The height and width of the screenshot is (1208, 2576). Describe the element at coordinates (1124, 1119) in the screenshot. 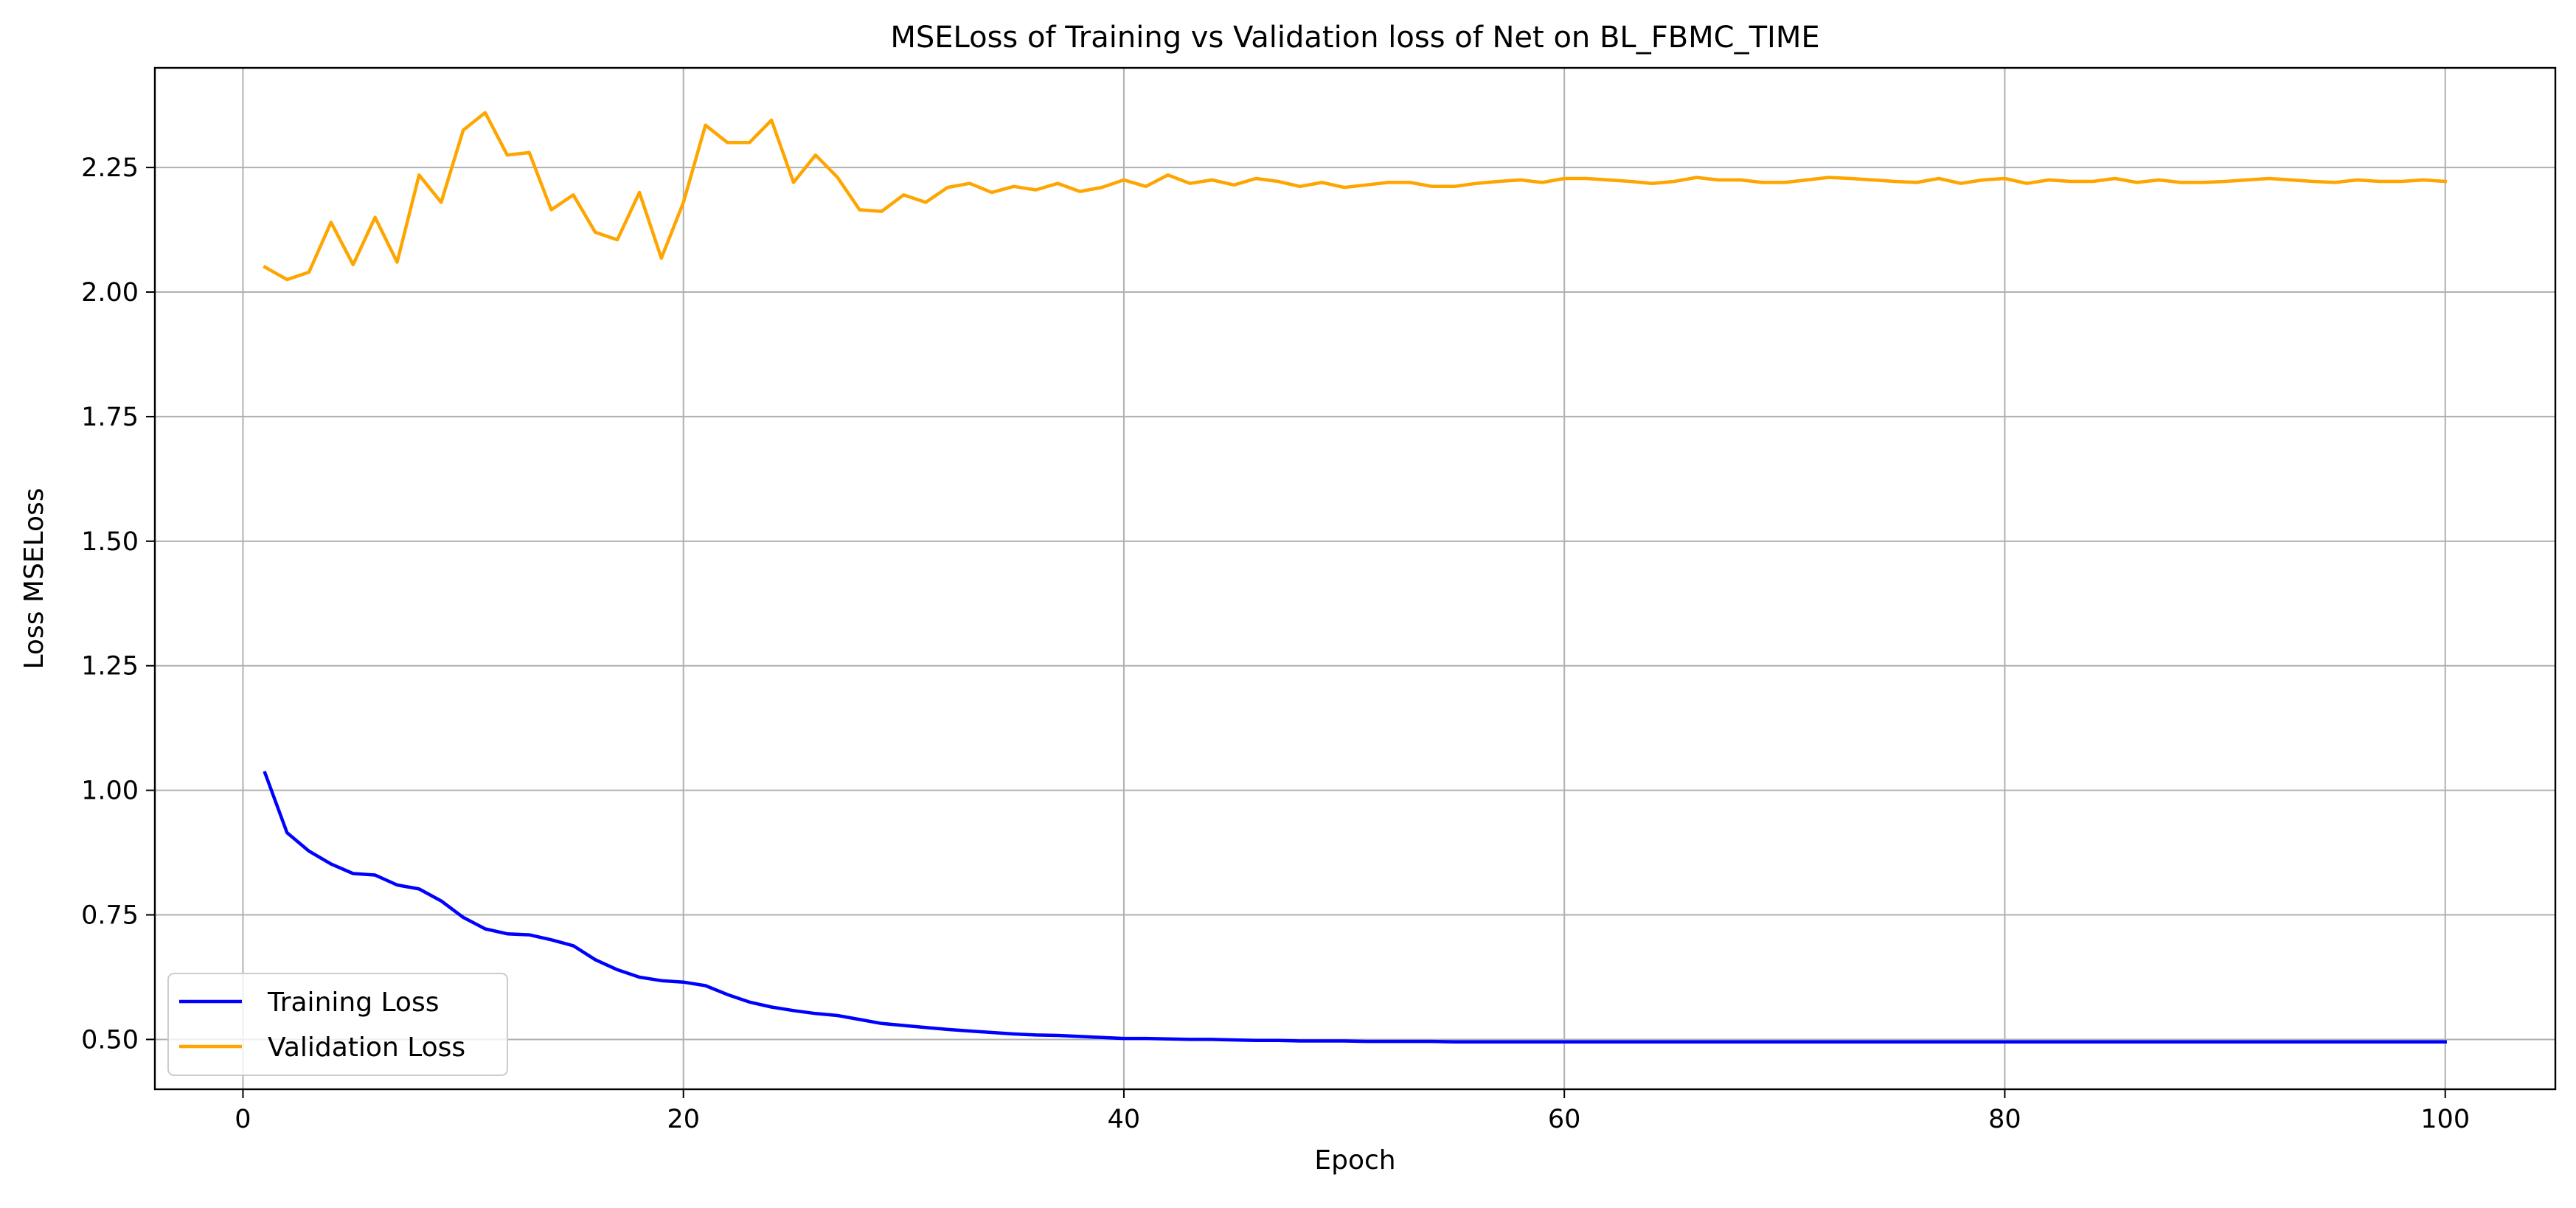

I see `x-tick-label: 40` at that location.